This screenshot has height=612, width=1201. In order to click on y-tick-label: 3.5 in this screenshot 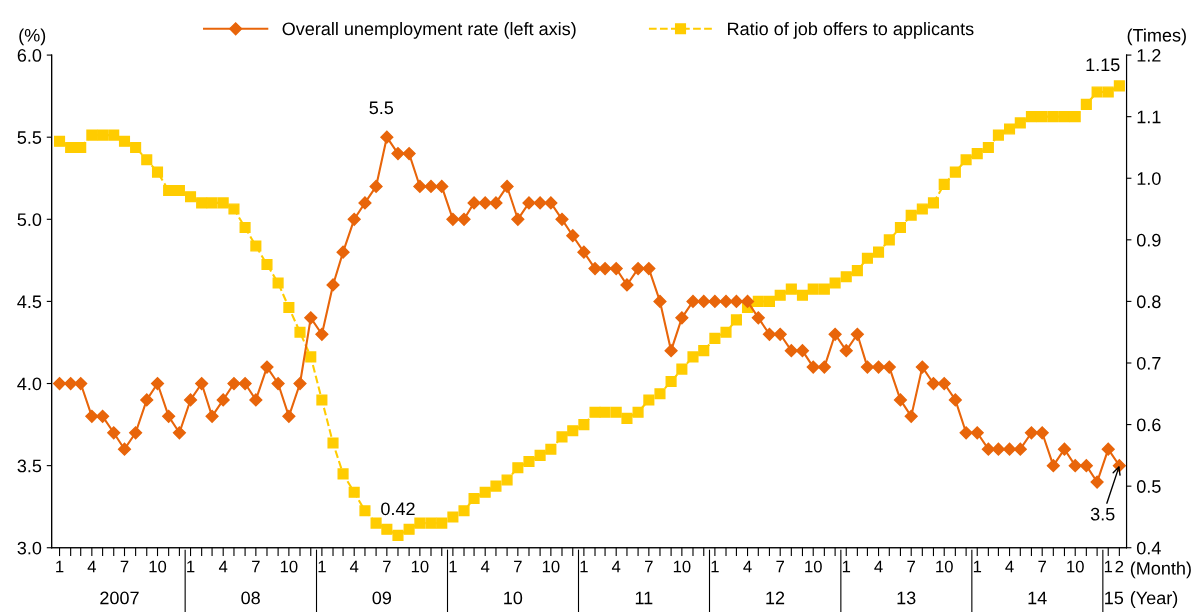, I will do `click(29, 466)`.